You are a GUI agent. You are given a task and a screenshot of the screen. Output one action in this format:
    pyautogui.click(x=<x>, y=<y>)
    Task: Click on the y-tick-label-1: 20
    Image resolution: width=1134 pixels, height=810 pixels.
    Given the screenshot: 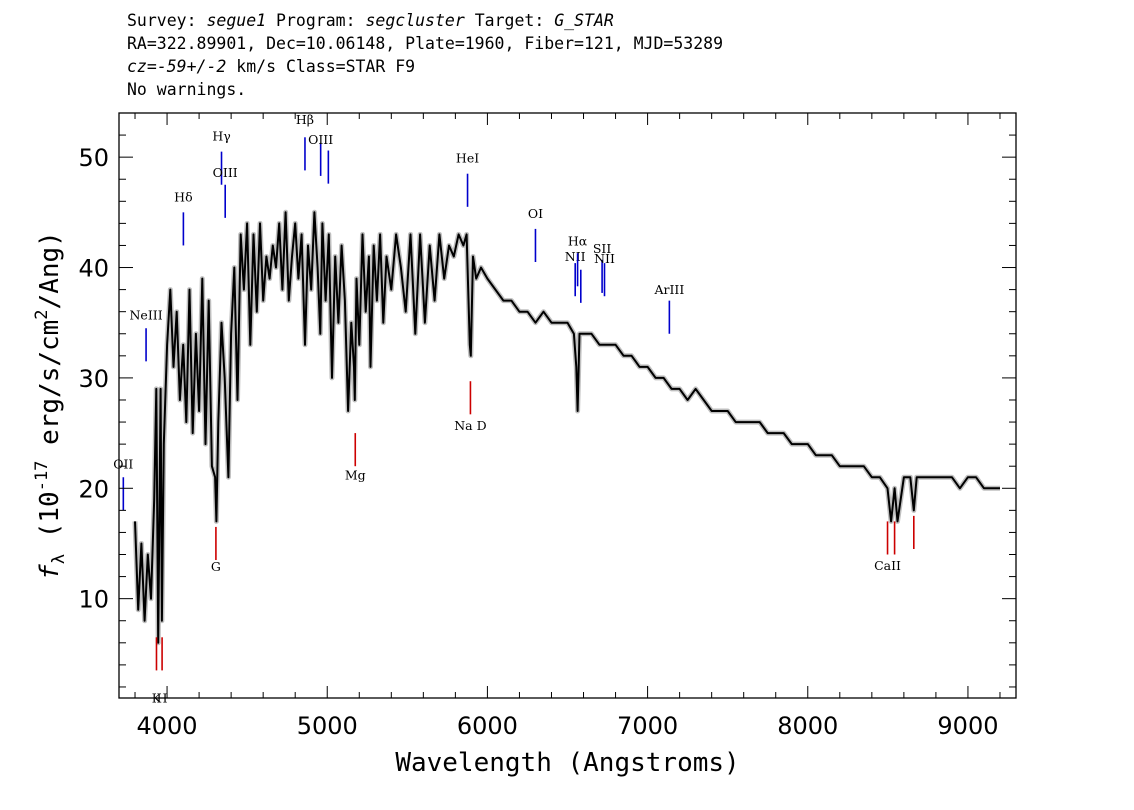 What is the action you would take?
    pyautogui.click(x=93, y=489)
    